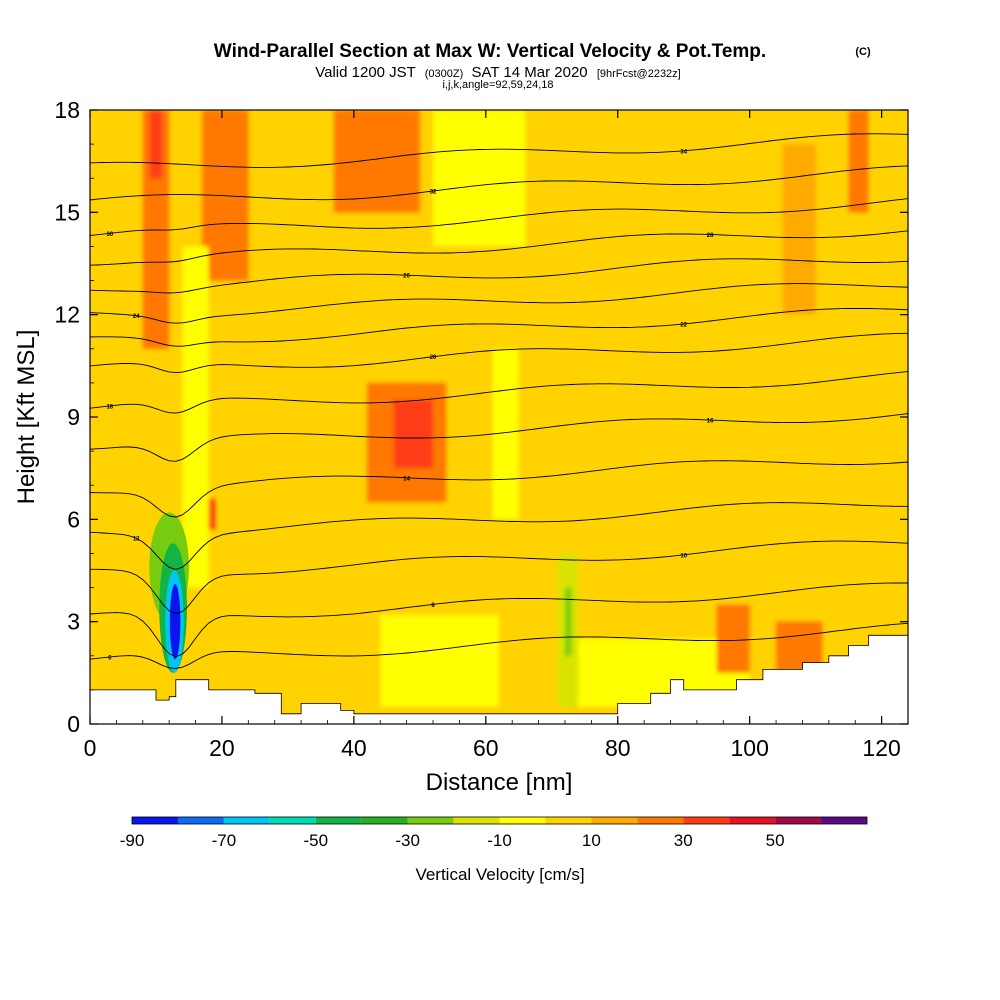 The image size is (1000, 1000). I want to click on theta-contour-label: 6, so click(110, 658).